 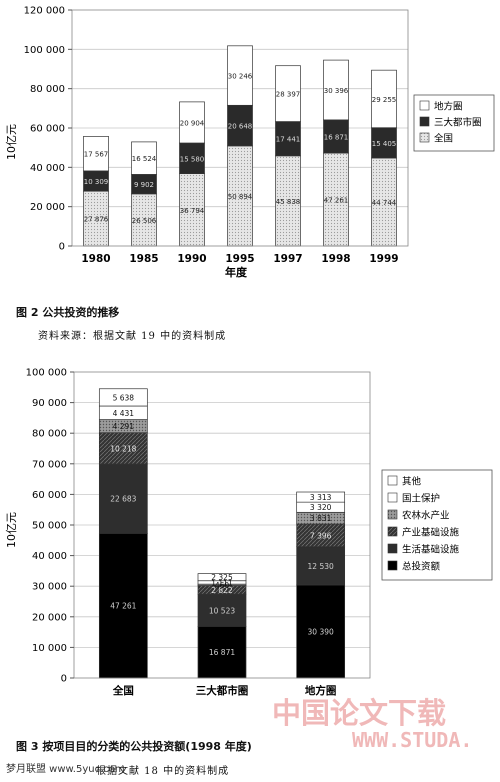 I want to click on data-label: 10 218, so click(x=123, y=448).